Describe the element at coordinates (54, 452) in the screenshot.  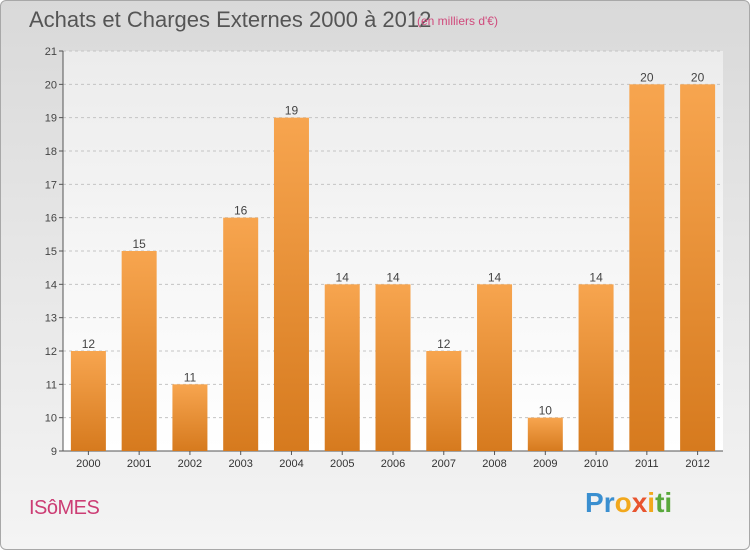
I see `y-tick-label: 9` at that location.